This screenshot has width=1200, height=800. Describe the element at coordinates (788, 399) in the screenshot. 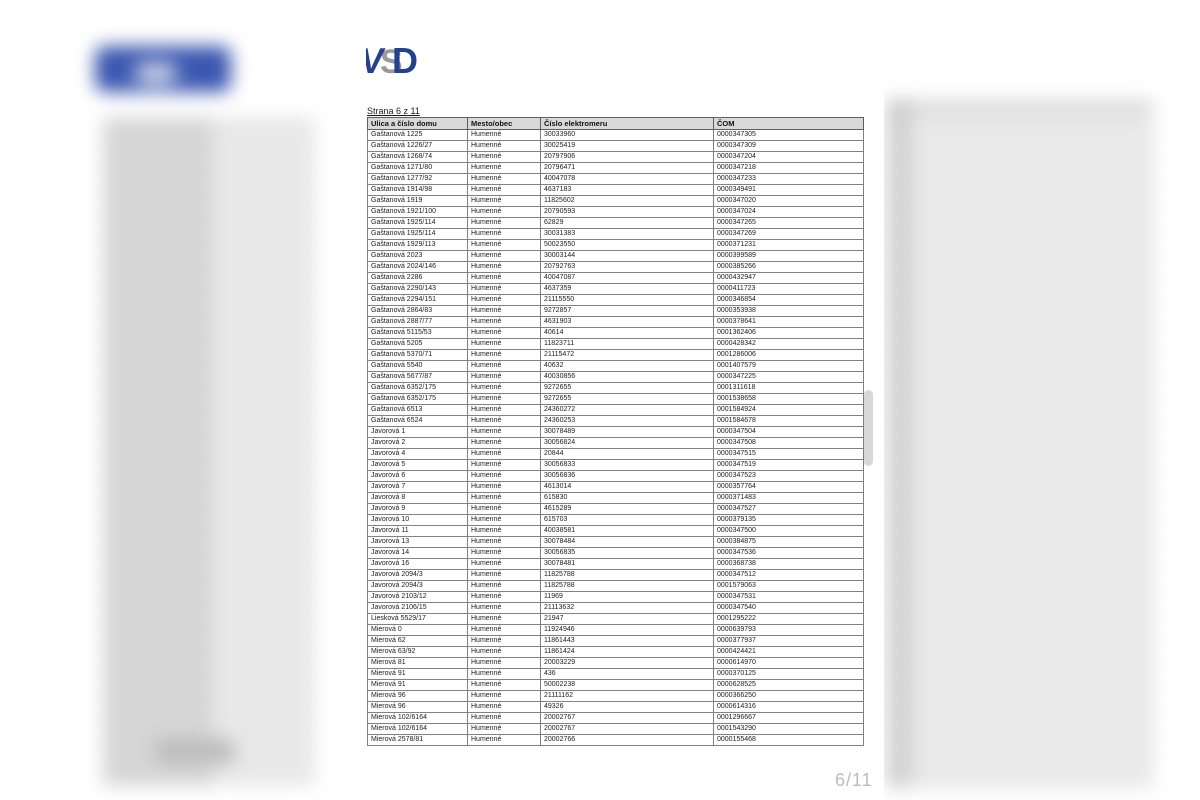

I see `table-cell: 0001538658` at that location.